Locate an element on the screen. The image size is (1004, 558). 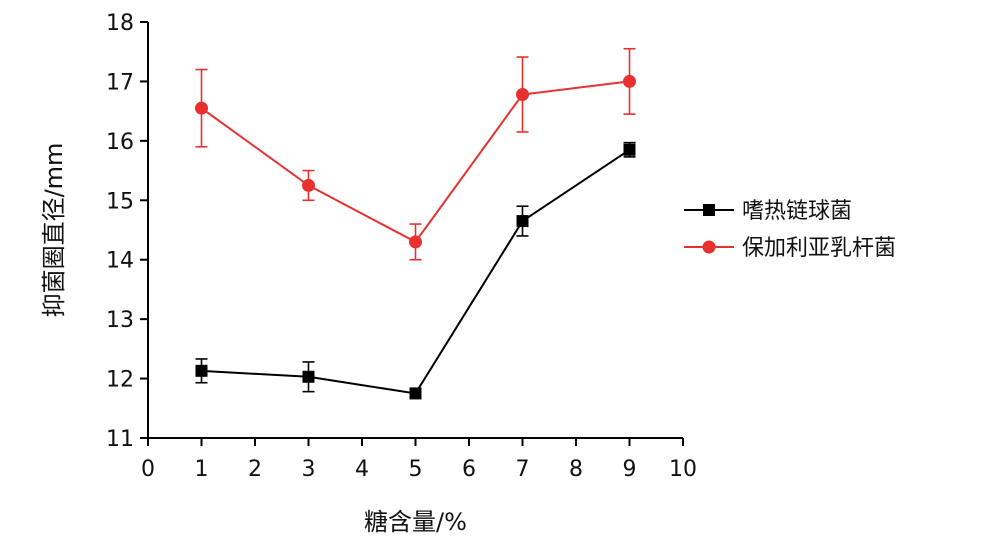
y-tick-label: 12 is located at coordinates (120, 380).